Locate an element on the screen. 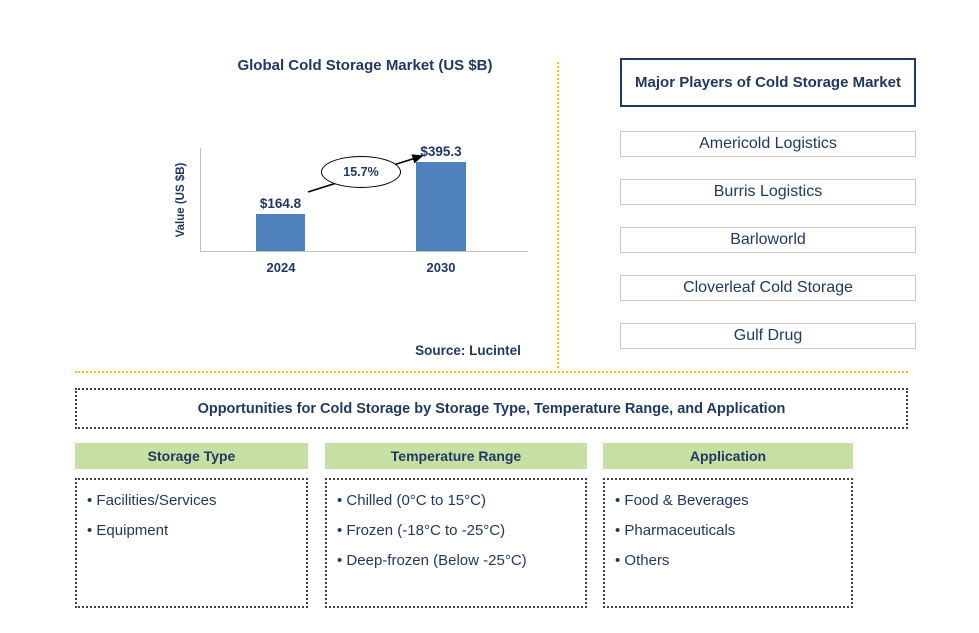 Image resolution: width=979 pixels, height=633 pixels. bar-2024 is located at coordinates (280, 232).